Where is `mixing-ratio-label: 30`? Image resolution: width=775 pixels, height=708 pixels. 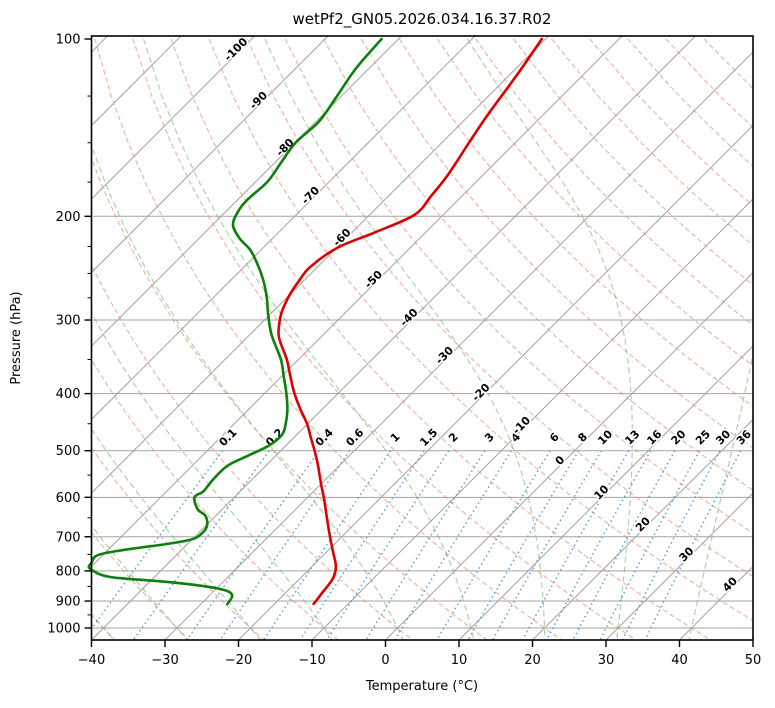
mixing-ratio-label: 30 is located at coordinates (723, 437).